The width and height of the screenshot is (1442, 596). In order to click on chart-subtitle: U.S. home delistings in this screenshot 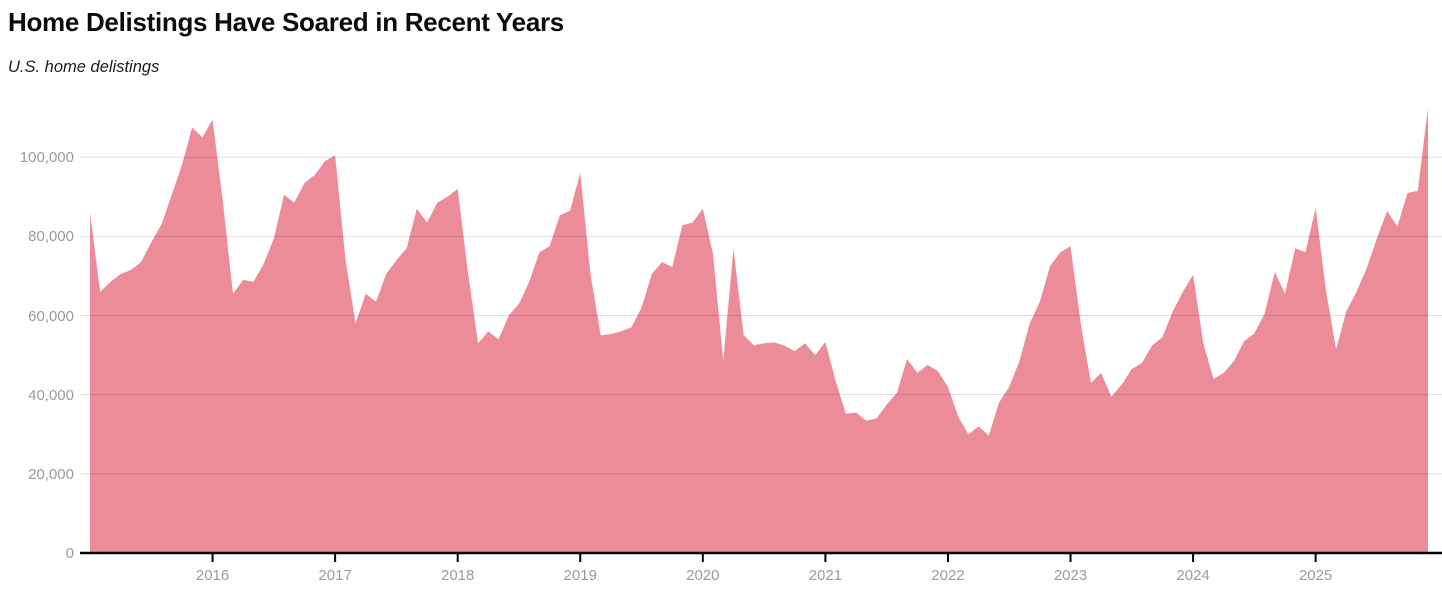, I will do `click(84, 67)`.